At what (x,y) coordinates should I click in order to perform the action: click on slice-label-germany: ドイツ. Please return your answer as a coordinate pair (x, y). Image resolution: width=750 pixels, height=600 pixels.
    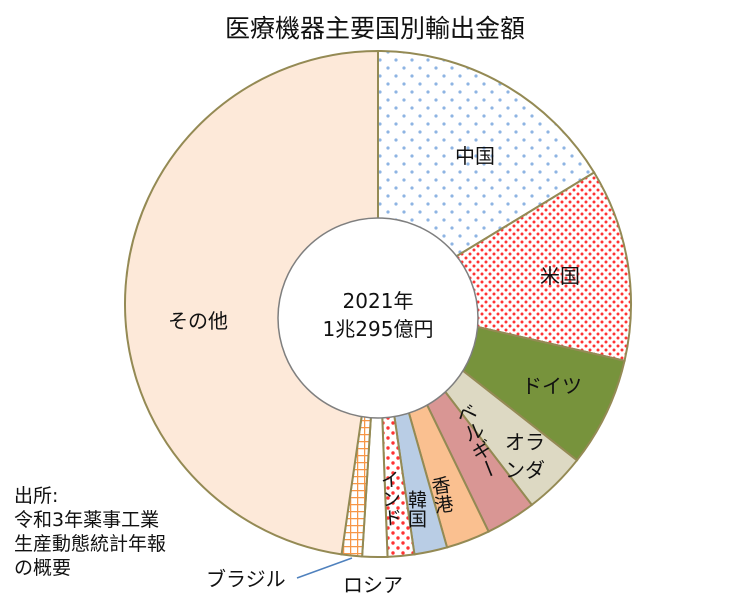
    Looking at the image, I should click on (552, 386).